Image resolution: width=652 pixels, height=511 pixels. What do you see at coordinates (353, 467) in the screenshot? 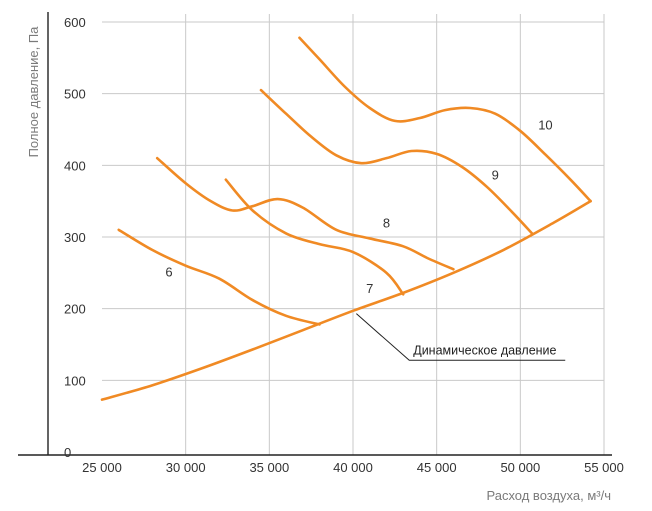
I see `x-tick-label: 40 000` at bounding box center [353, 467].